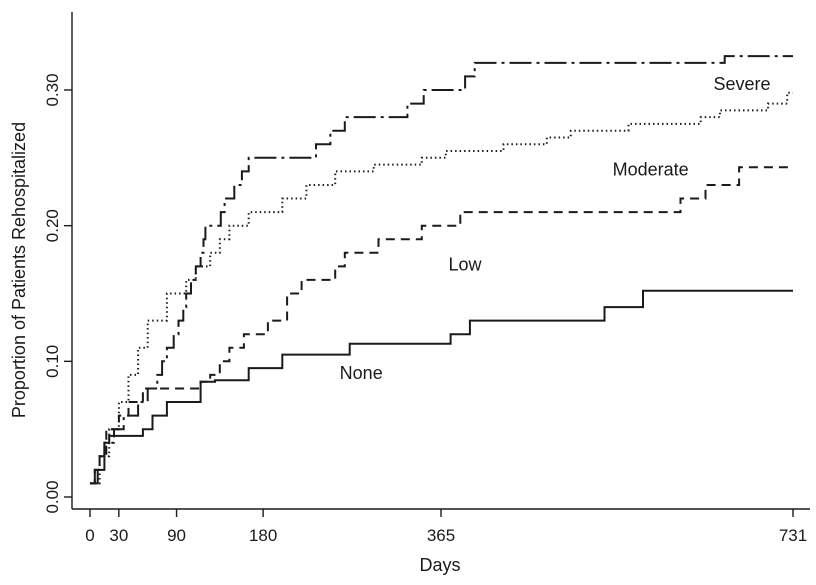  Describe the element at coordinates (263, 535) in the screenshot. I see `x-tick-label: 180` at that location.